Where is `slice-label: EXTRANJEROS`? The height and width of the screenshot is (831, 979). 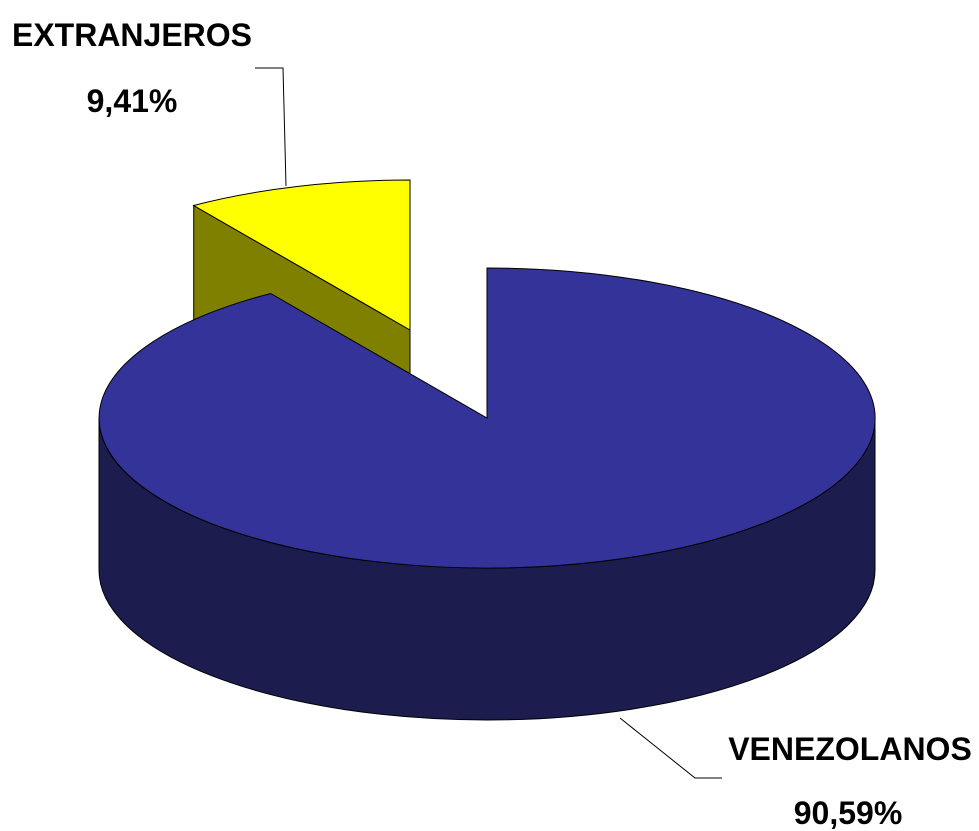 slice-label: EXTRANJEROS is located at coordinates (132, 35).